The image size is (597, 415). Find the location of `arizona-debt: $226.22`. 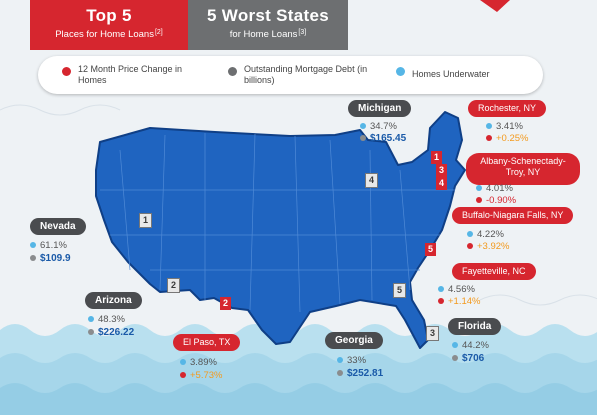

arizona-debt: $226.22 is located at coordinates (111, 333).